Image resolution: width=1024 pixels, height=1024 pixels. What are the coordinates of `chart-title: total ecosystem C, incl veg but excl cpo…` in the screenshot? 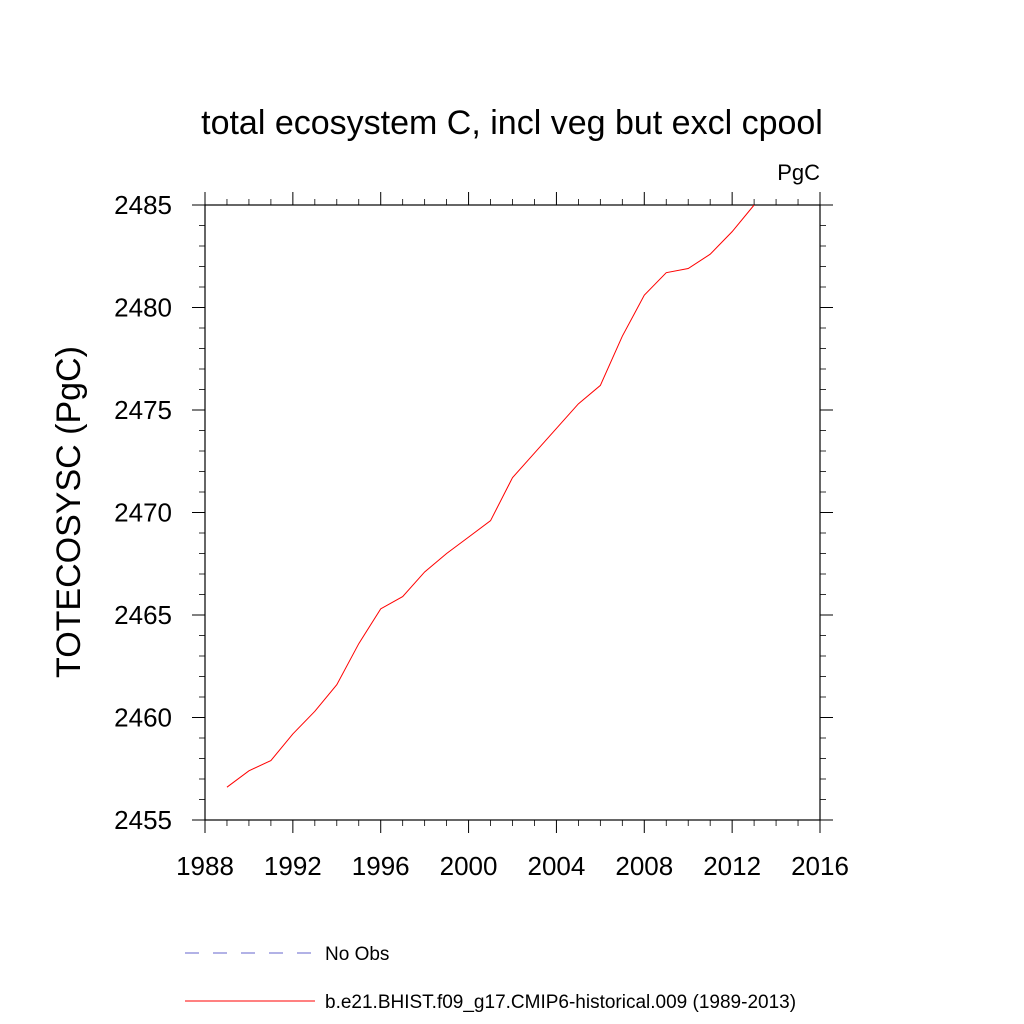 It's located at (512, 123).